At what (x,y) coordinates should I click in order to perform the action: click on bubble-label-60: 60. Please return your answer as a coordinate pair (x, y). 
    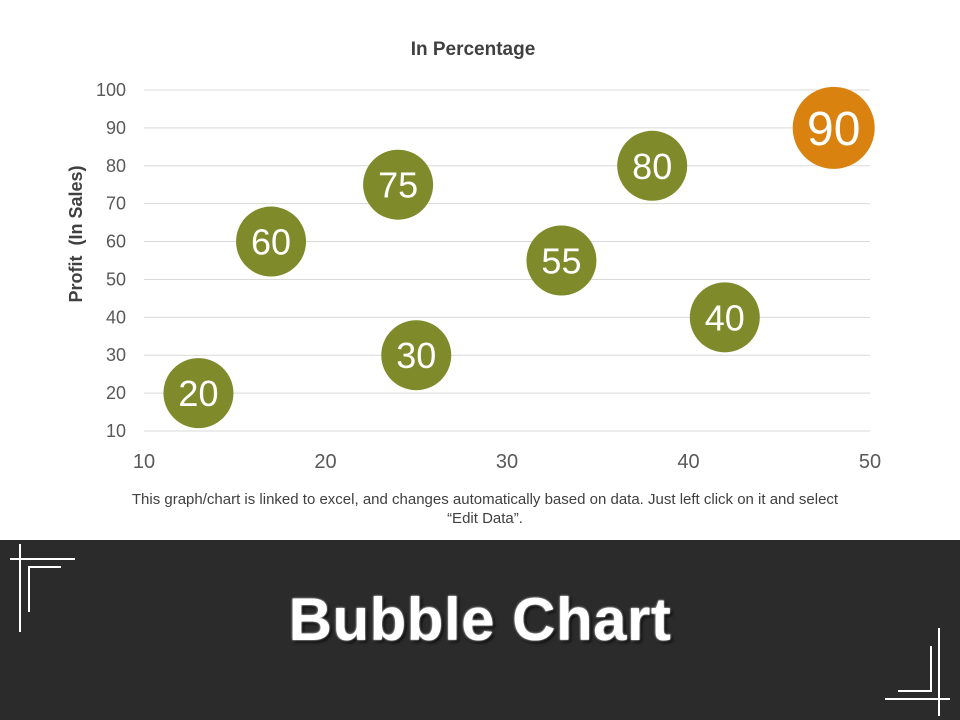
    Looking at the image, I should click on (271, 242).